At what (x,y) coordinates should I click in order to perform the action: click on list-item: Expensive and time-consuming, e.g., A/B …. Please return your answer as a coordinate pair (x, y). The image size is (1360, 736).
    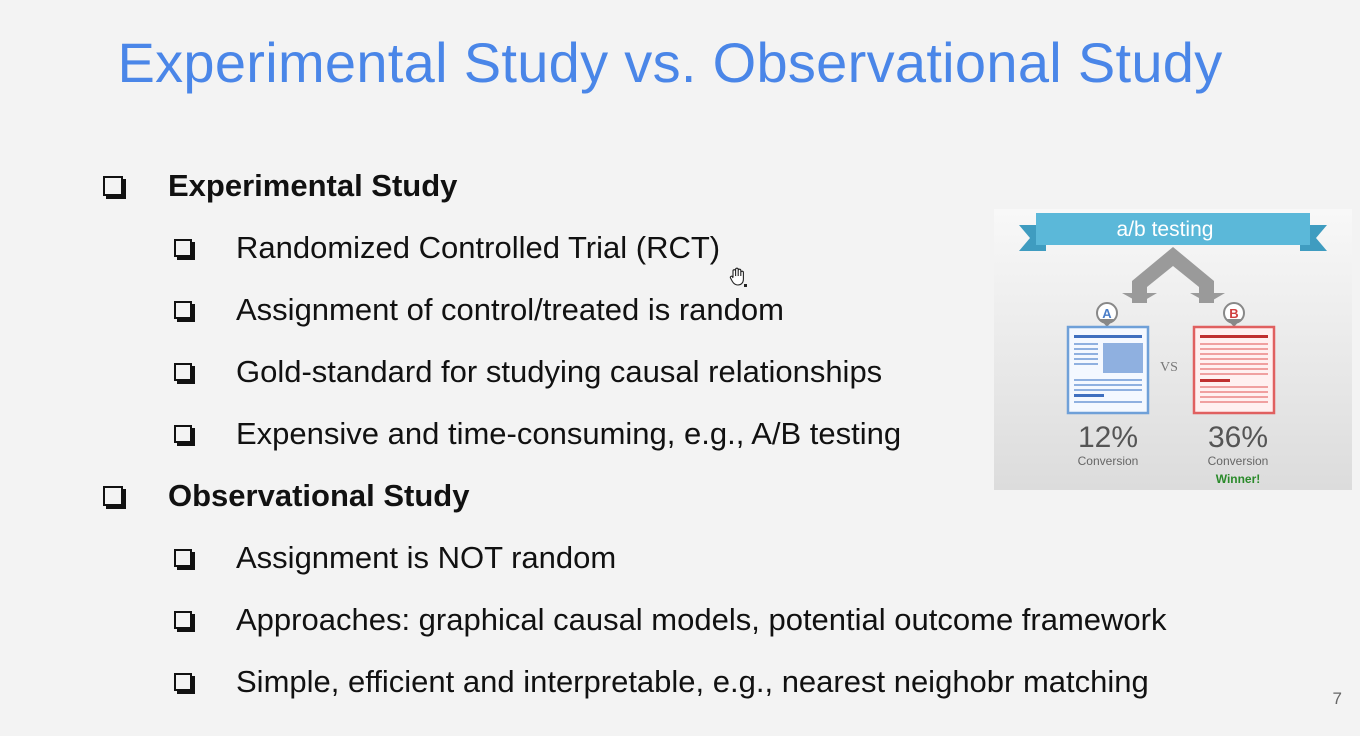
    Looking at the image, I should click on (537, 434).